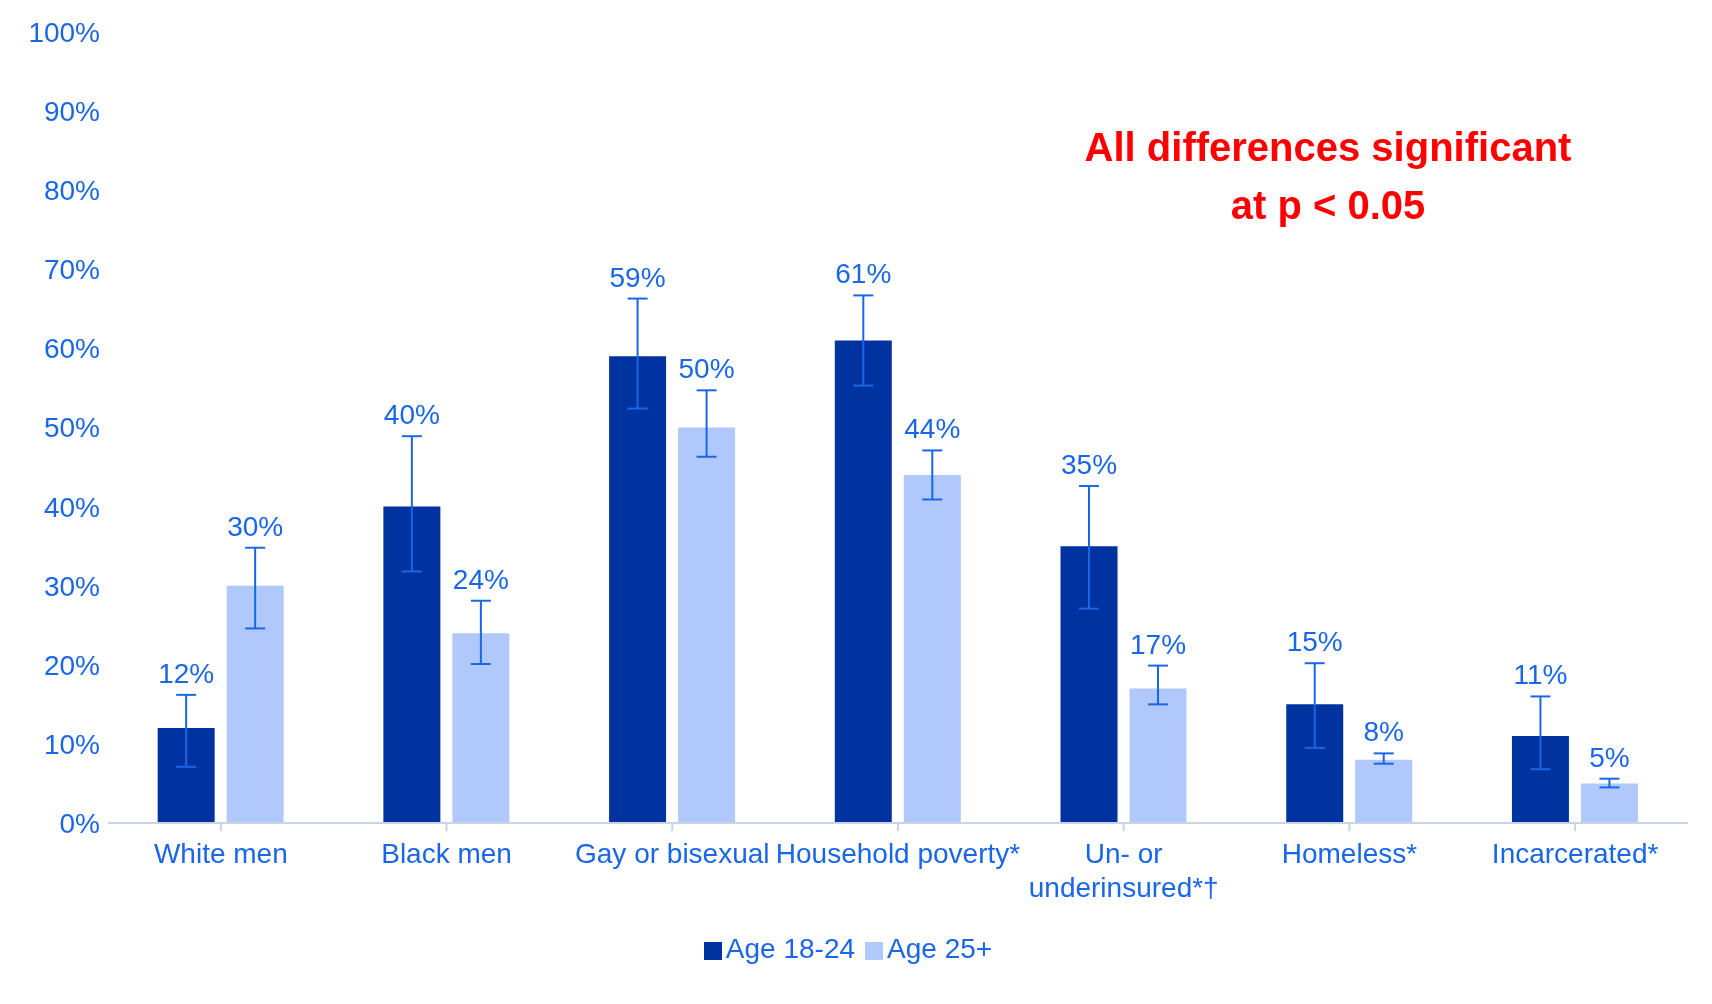 This screenshot has height=1004, width=1712. Describe the element at coordinates (71, 428) in the screenshot. I see `y-tick-label: 50%` at that location.